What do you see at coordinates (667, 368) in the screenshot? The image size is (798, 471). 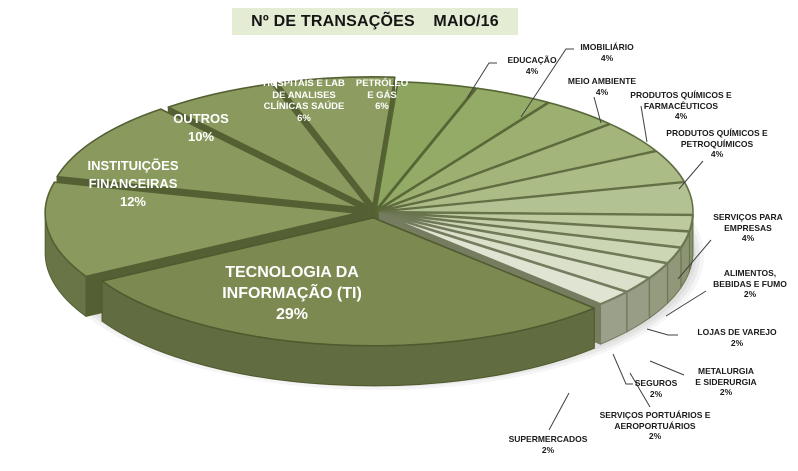 I see `connector-metalurgia-e-siderurgia` at bounding box center [667, 368].